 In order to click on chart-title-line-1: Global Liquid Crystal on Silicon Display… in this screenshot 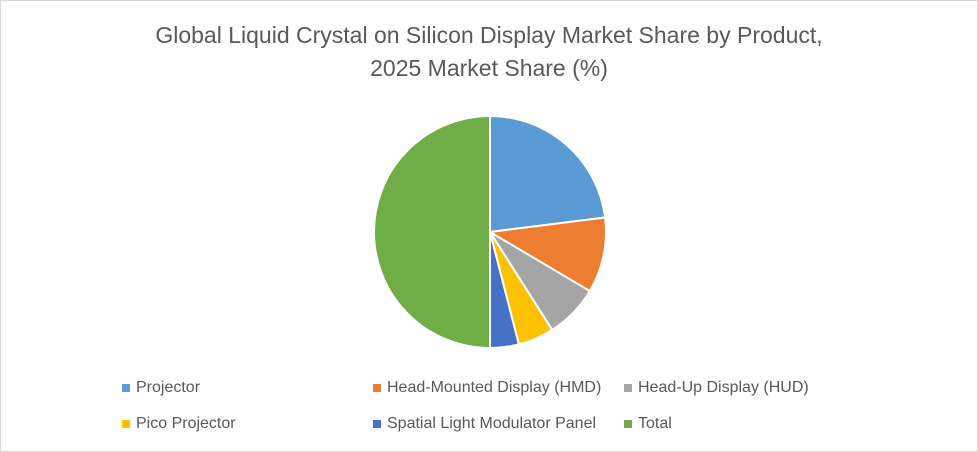, I will do `click(489, 35)`.